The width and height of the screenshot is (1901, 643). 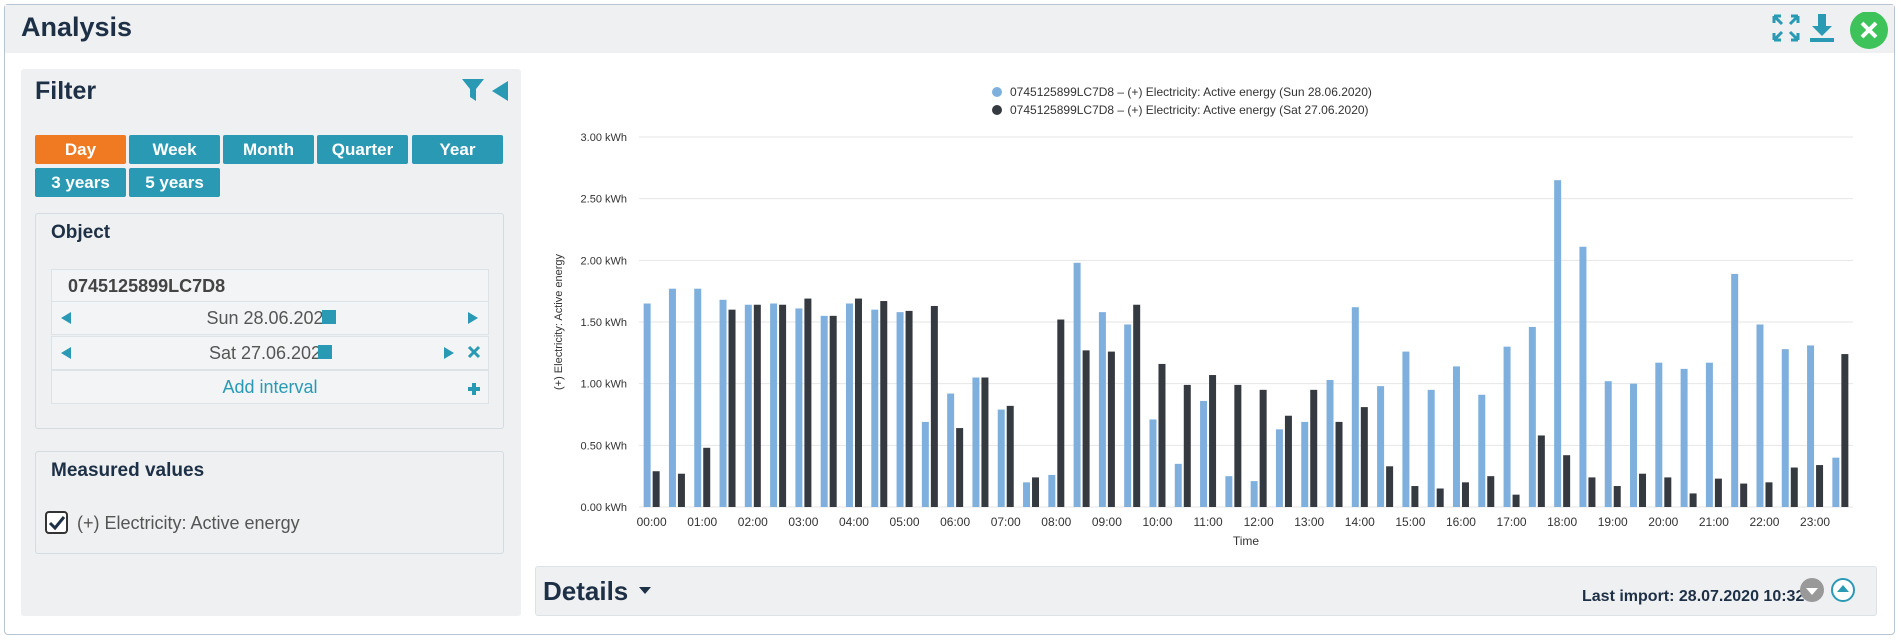 I want to click on x-tick-label: 14:00, so click(x=1360, y=522).